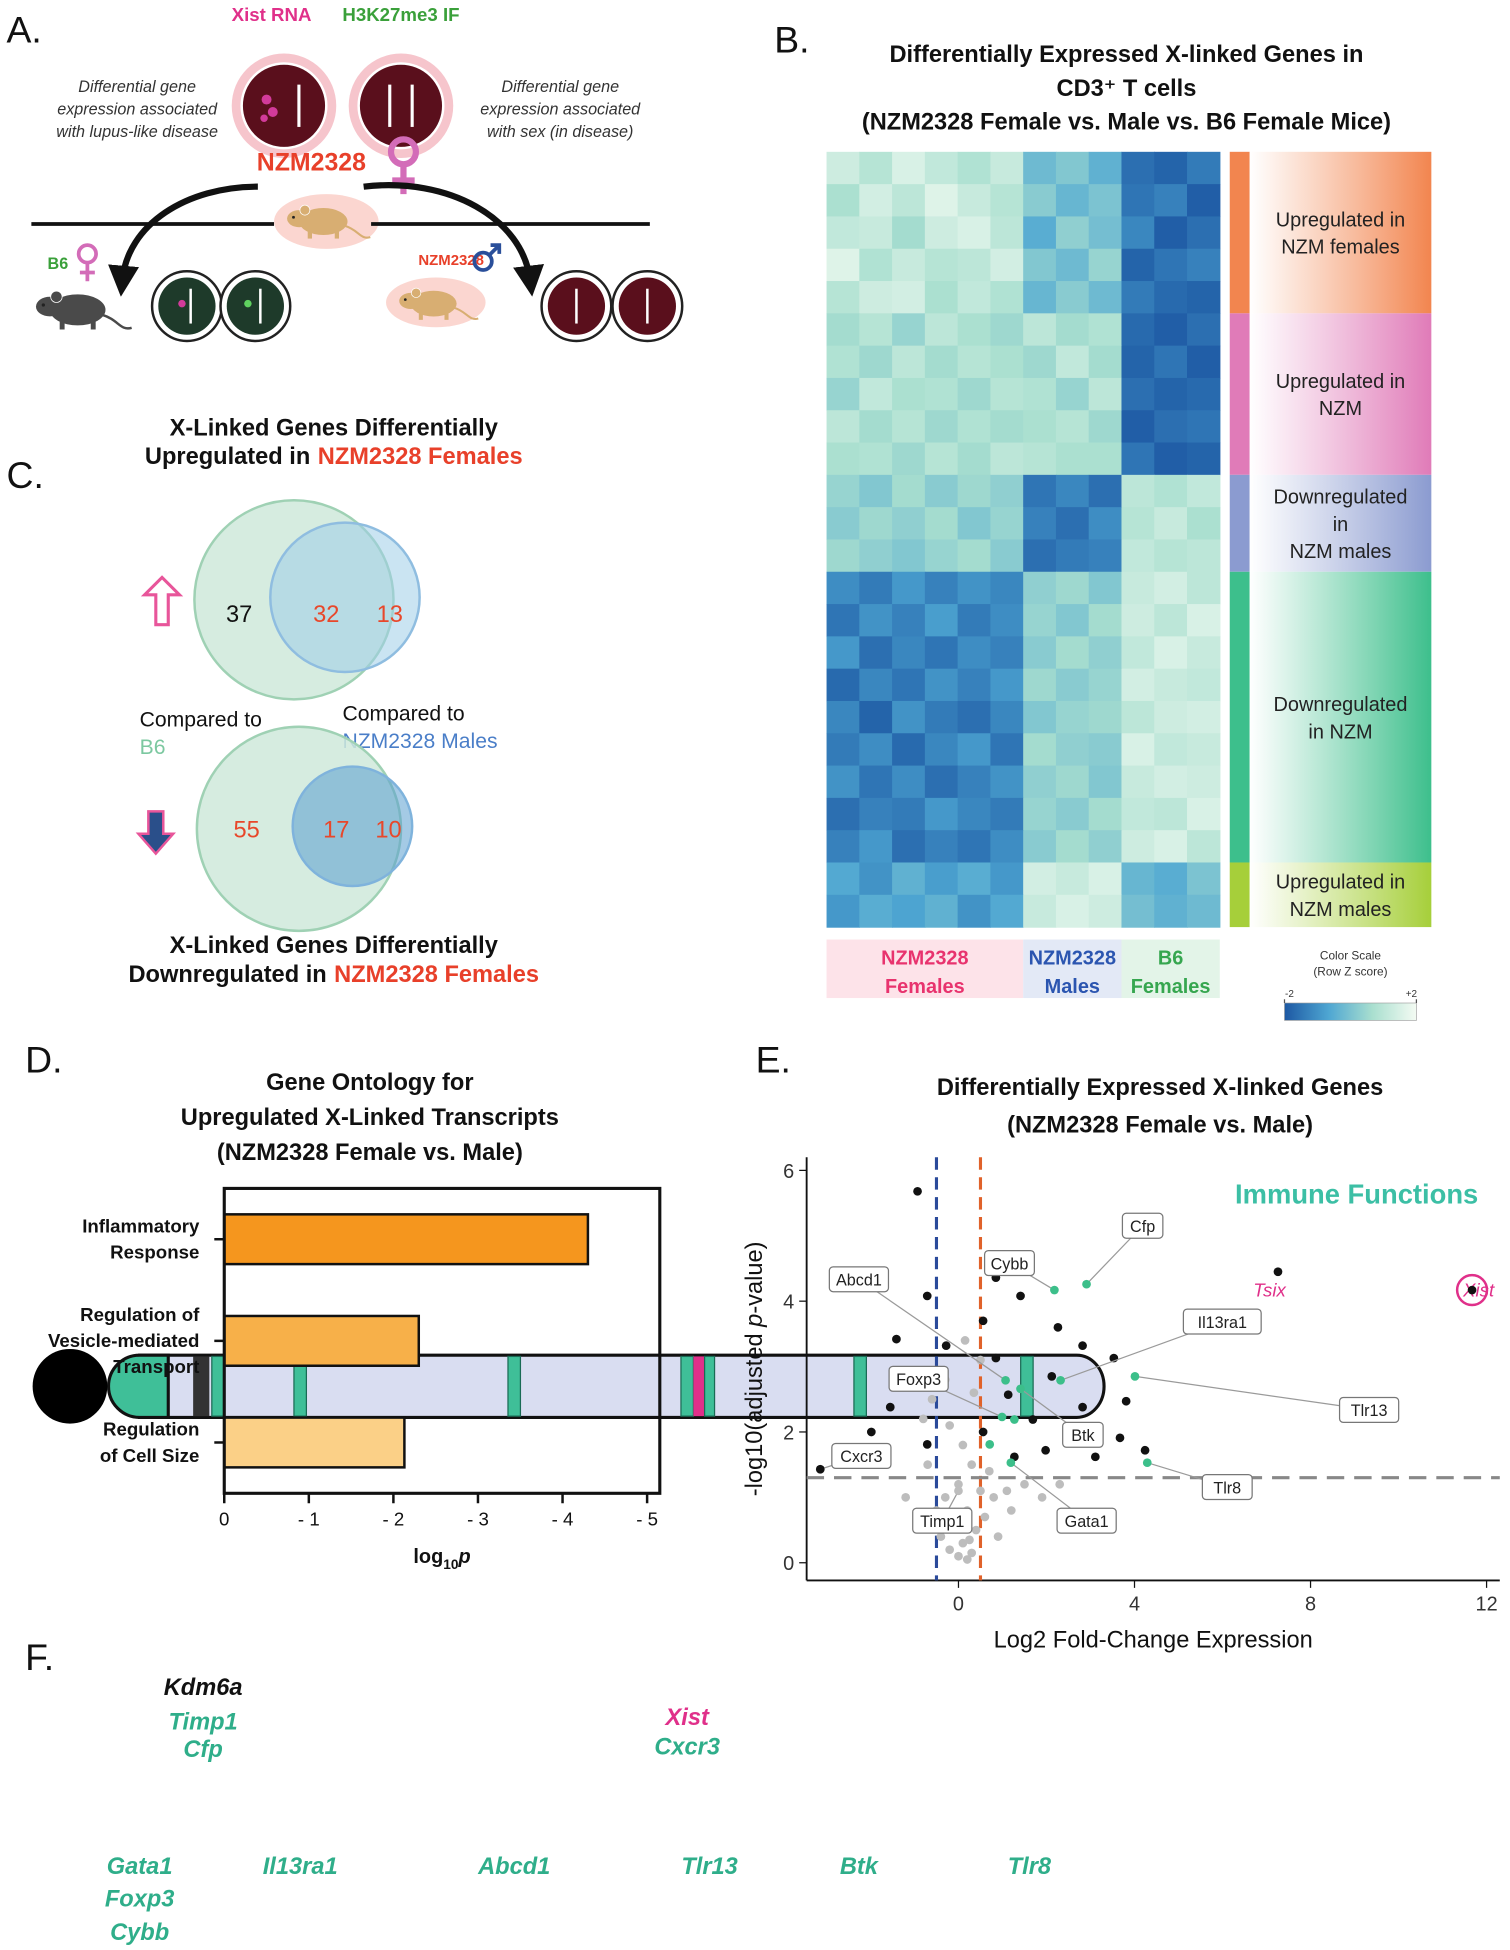  I want to click on gene-label: Tlr8, so click(1030, 1867).